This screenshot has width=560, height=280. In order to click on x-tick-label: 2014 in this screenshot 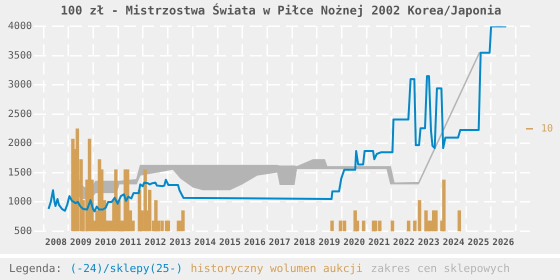, I will do `click(205, 243)`.